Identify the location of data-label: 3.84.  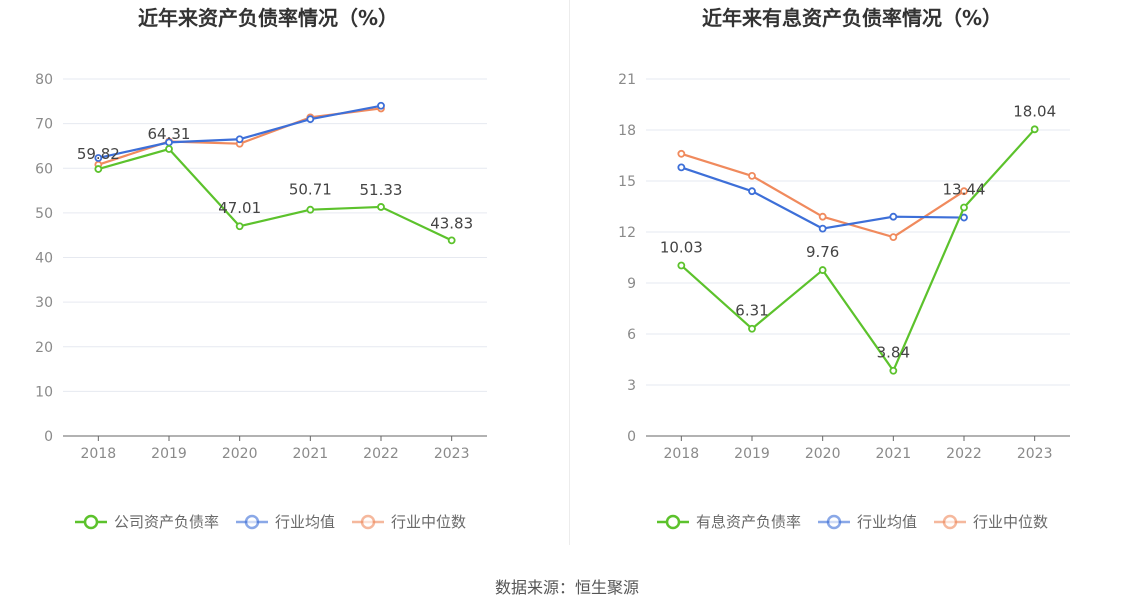
(893, 353).